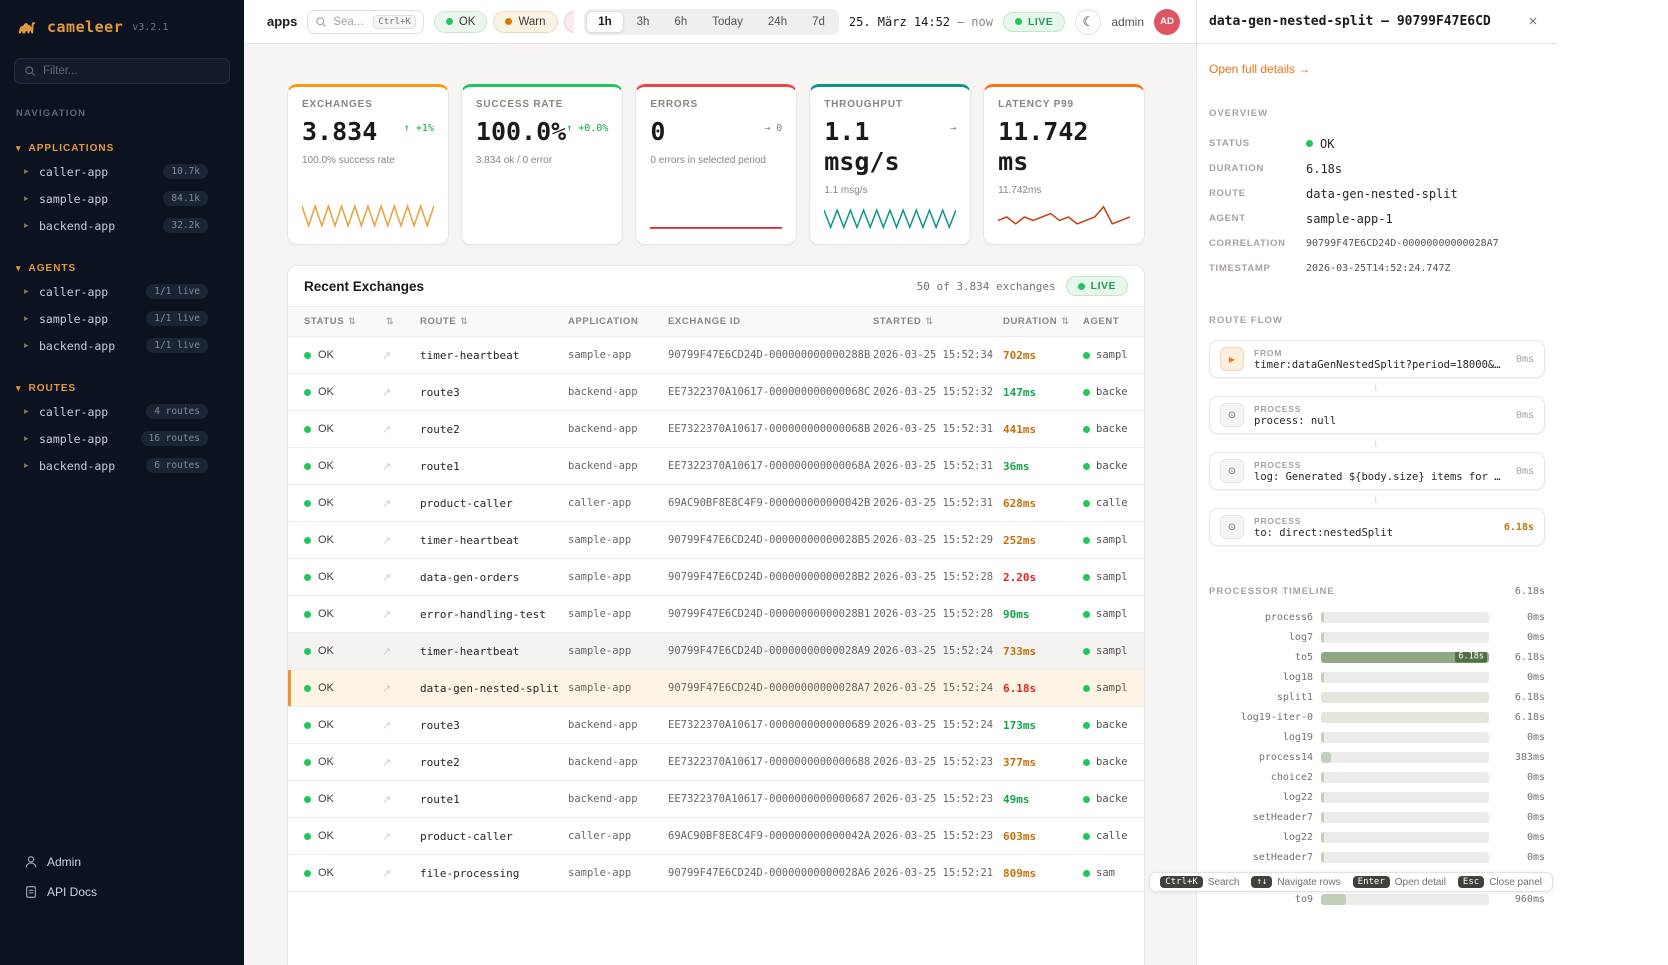  What do you see at coordinates (122, 438) in the screenshot?
I see `sidebar-item: ▸ sample-app 16 routes` at bounding box center [122, 438].